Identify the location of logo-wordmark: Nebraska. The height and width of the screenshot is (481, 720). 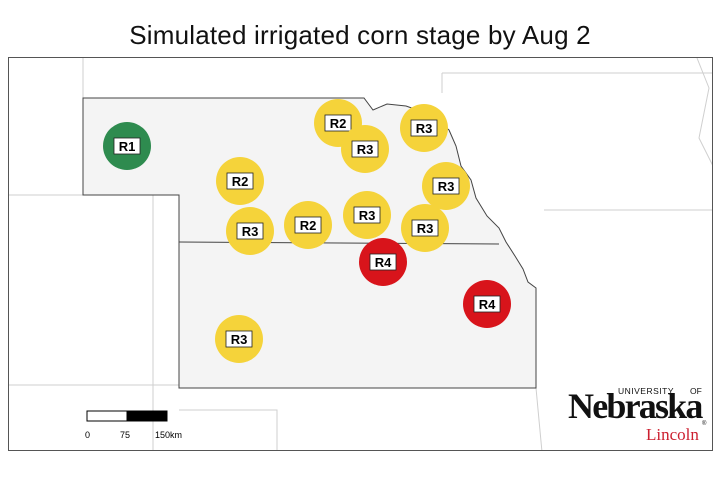
(635, 406).